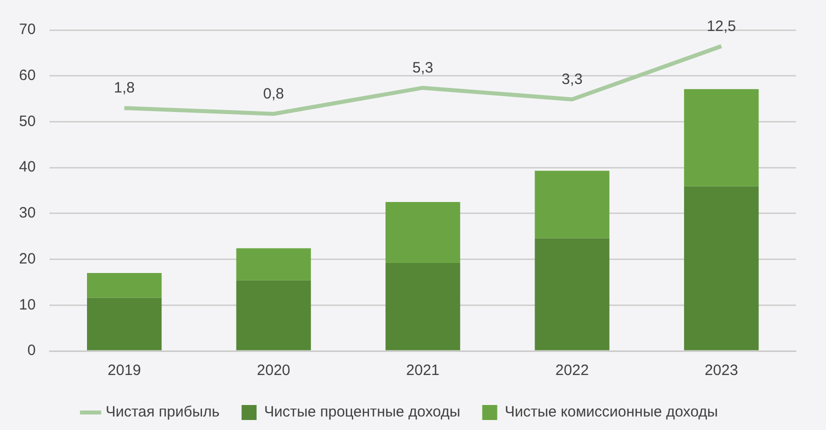  I want to click on x-tick-label: 2019, so click(125, 371).